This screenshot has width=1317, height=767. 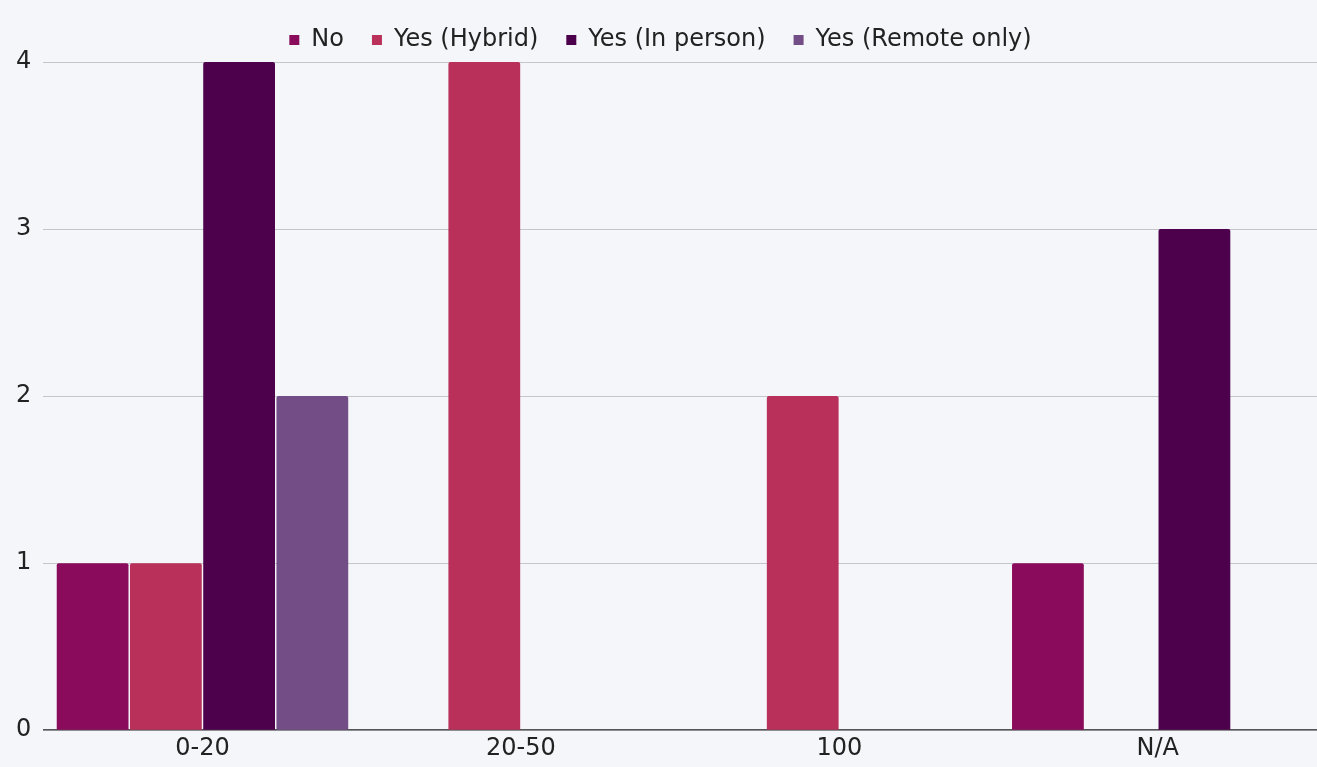 I want to click on legend-label: Yes (Remote only), so click(x=923, y=38).